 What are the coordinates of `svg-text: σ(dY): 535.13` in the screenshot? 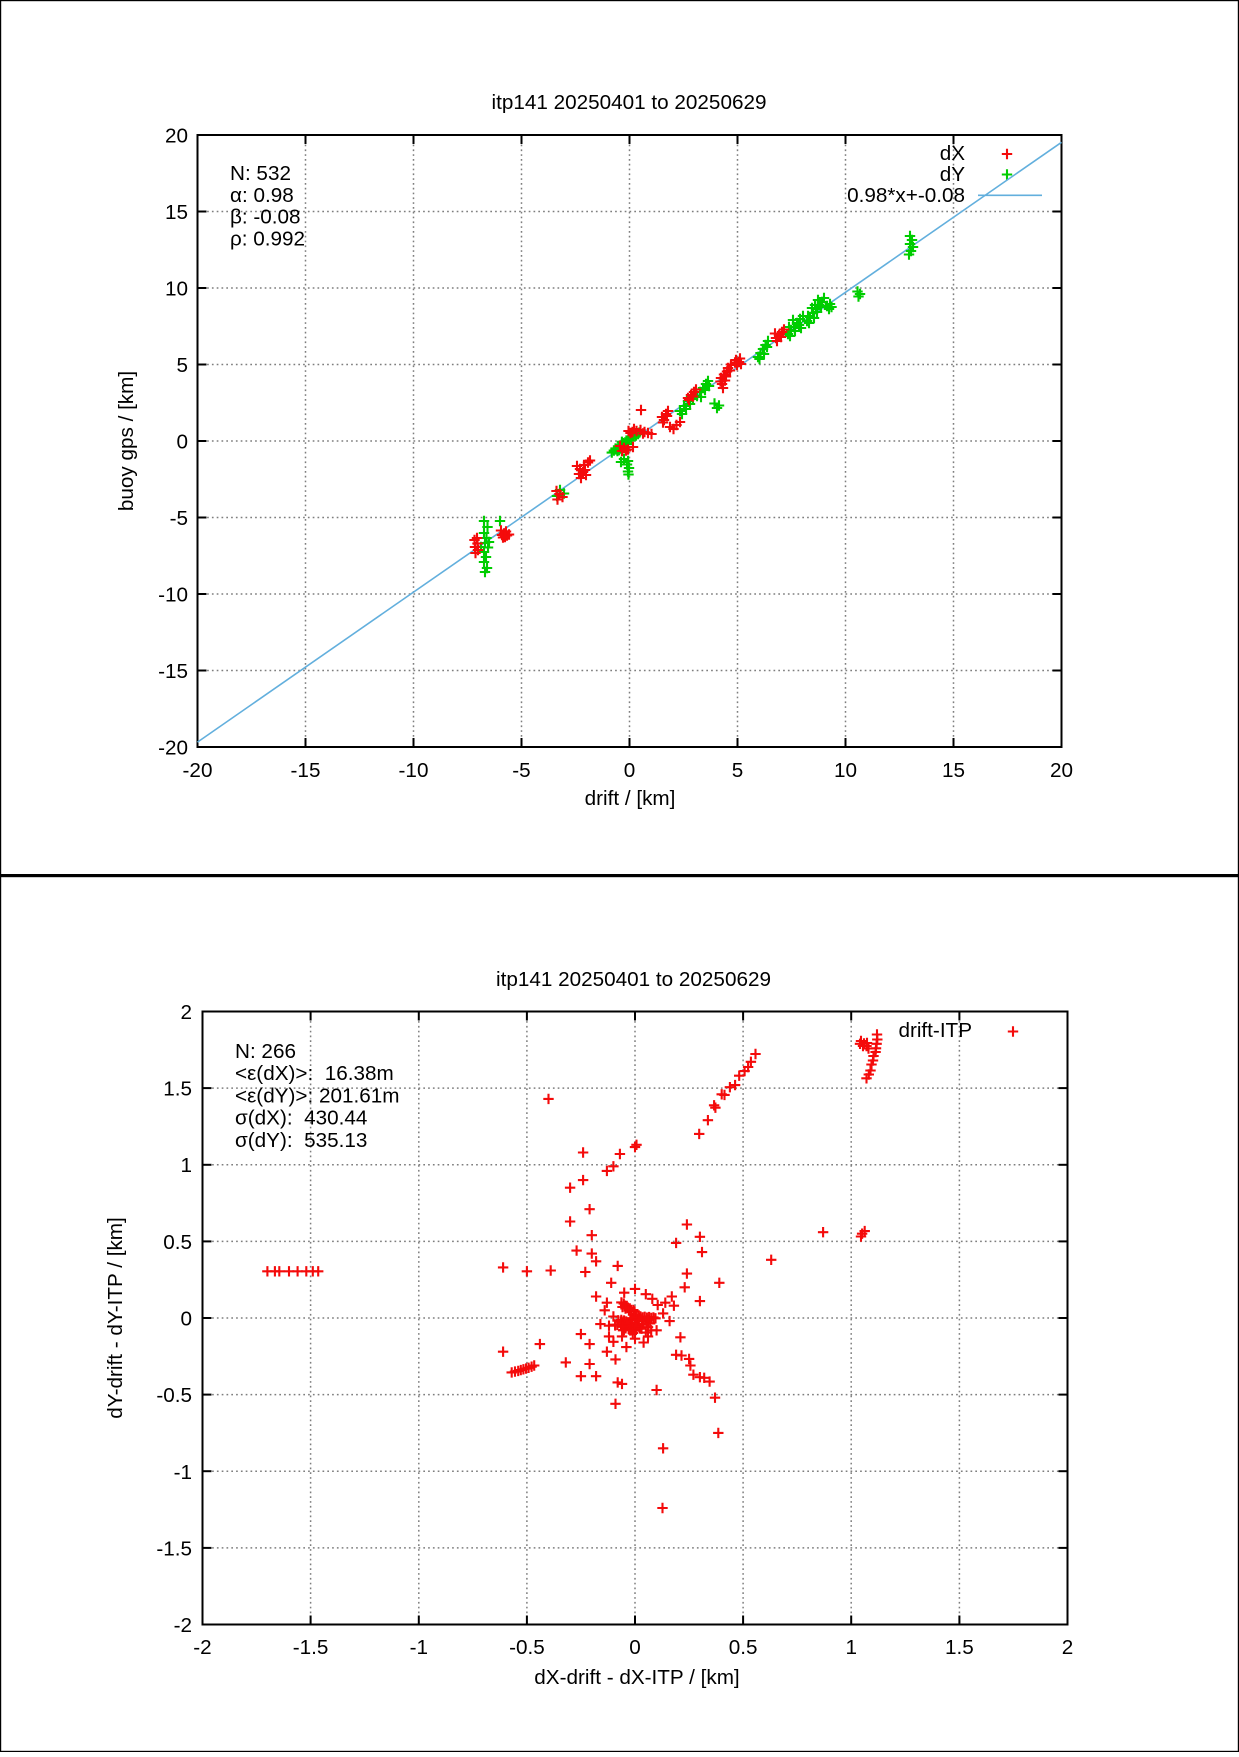 It's located at (301, 1140).